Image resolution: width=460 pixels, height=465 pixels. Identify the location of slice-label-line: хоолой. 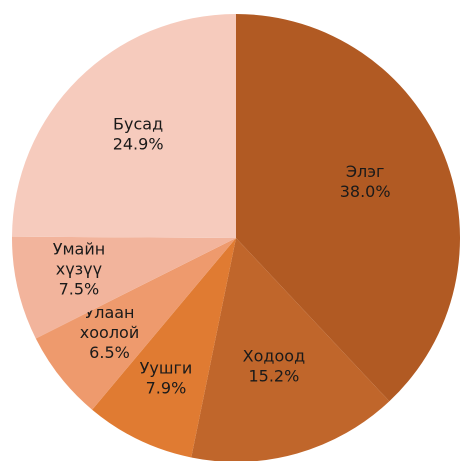
(109, 332).